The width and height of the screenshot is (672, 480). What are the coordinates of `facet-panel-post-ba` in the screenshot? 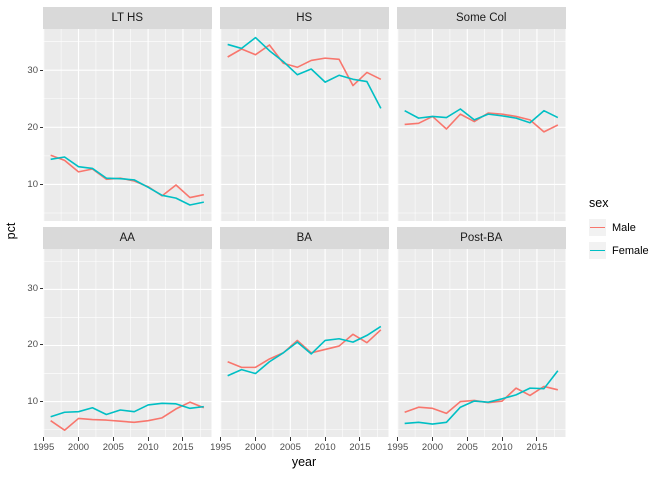 It's located at (481, 342).